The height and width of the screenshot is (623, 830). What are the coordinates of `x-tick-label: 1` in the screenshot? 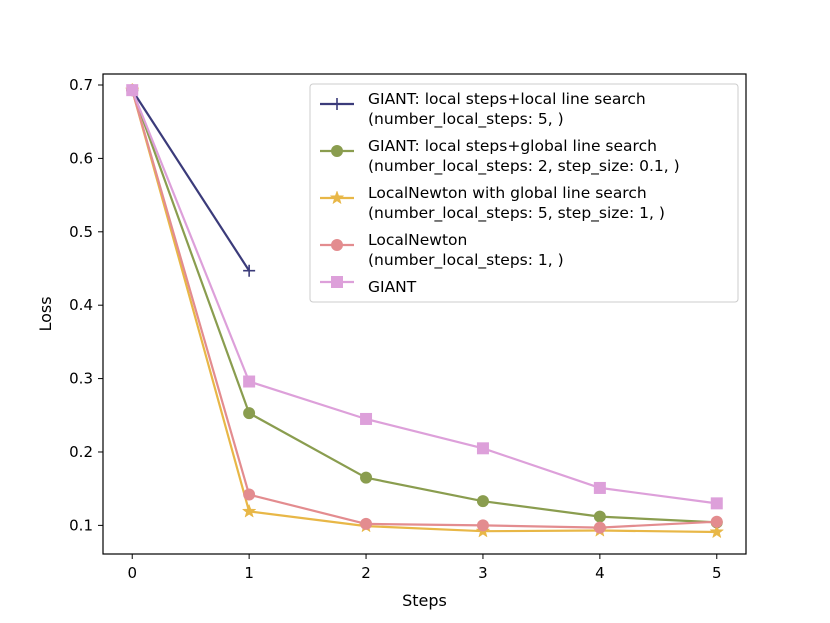 It's located at (249, 573).